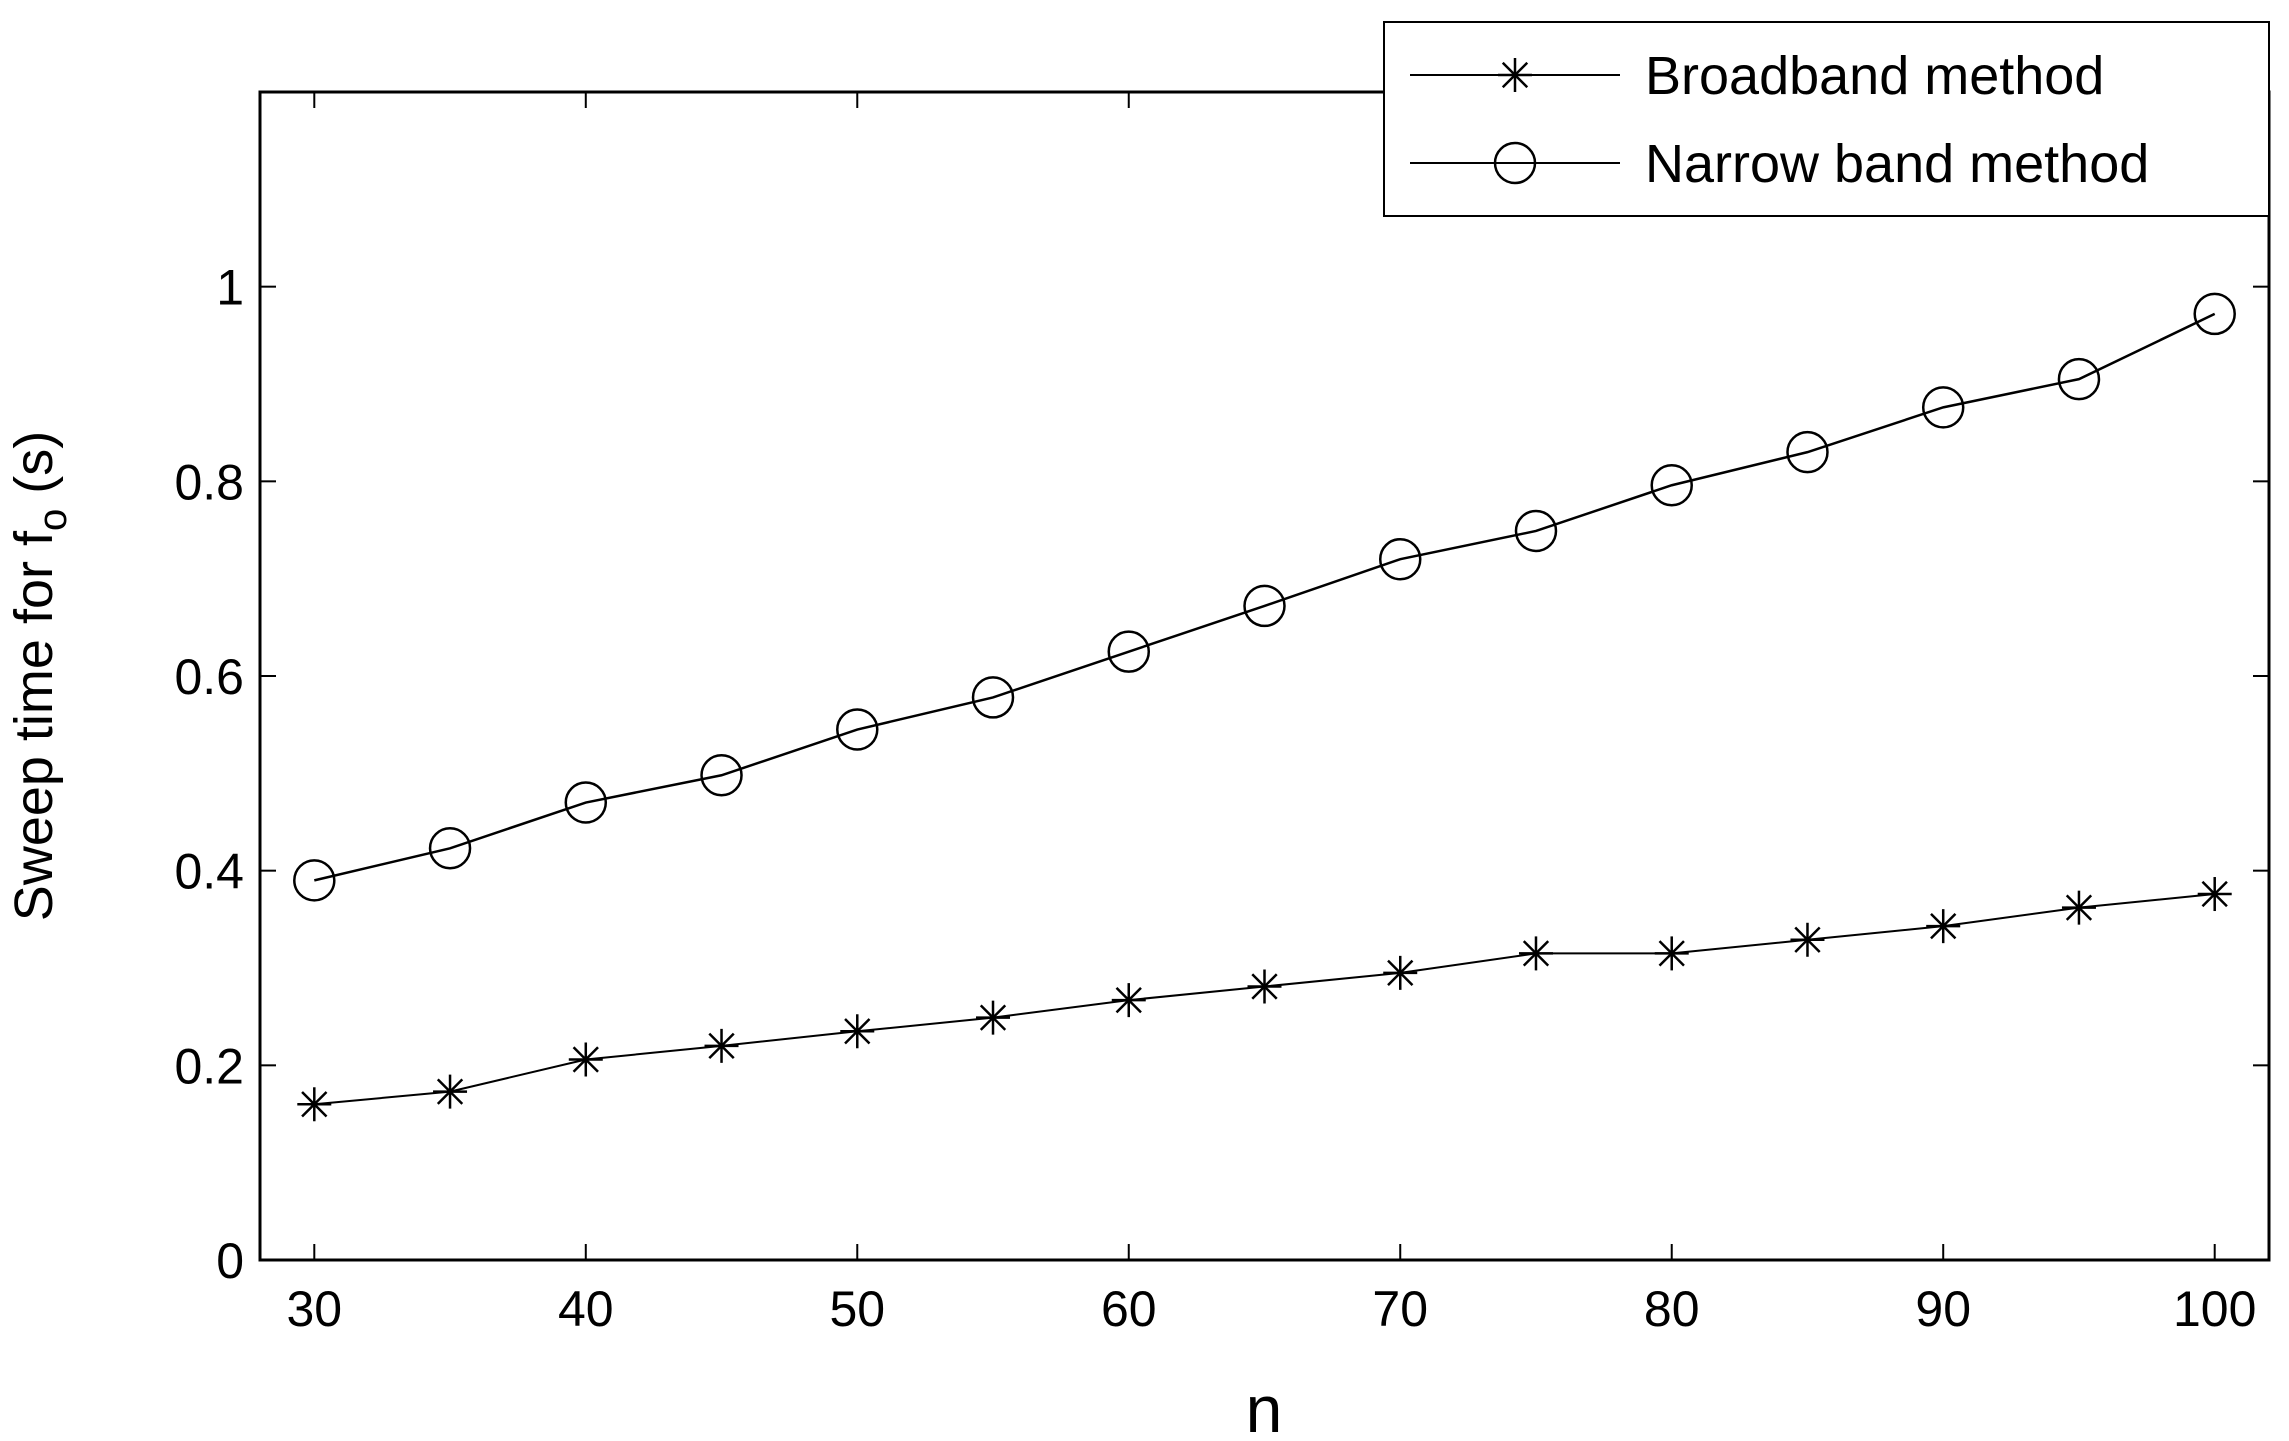 Image resolution: width=2289 pixels, height=1441 pixels. I want to click on x-axis-title: n, so click(1264, 1406).